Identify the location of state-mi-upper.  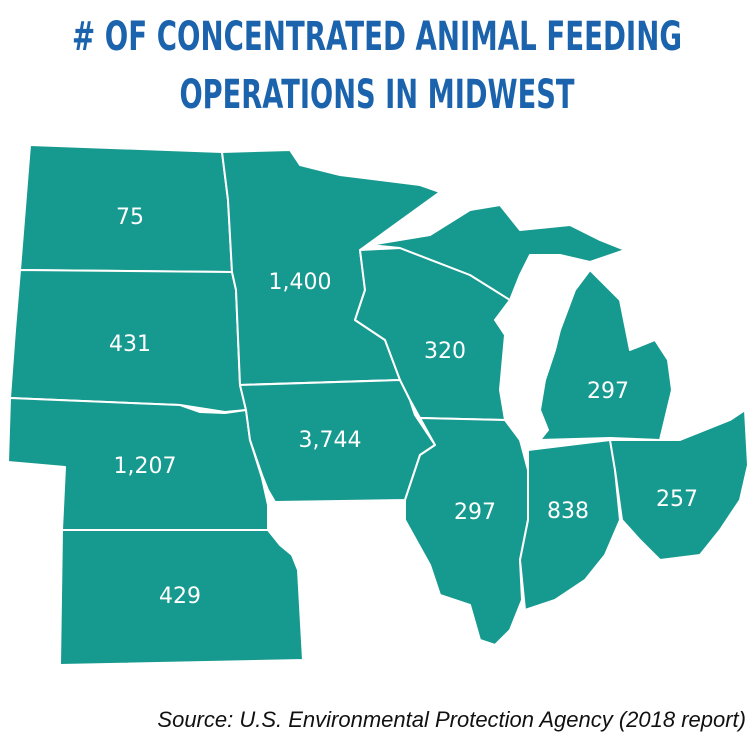
(497, 252).